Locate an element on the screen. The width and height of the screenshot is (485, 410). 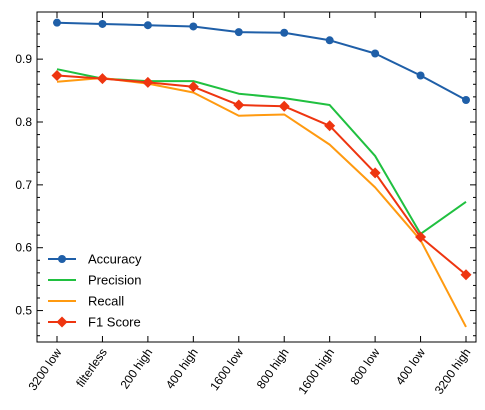
x-tick-label: 3200 high is located at coordinates (453, 371).